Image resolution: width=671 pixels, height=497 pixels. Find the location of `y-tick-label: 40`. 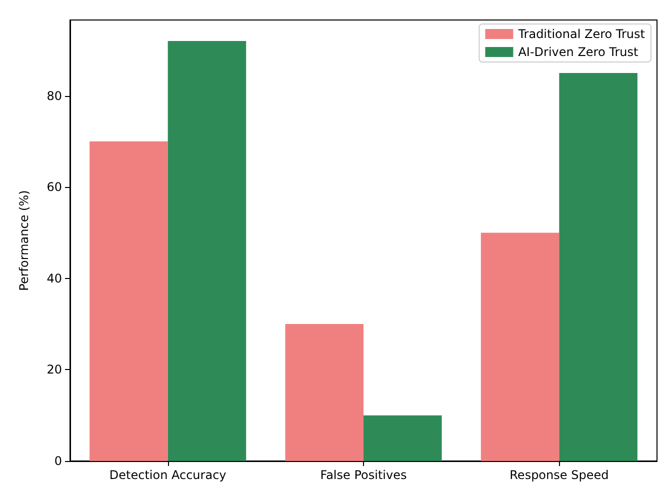

y-tick-label: 40 is located at coordinates (54, 278).